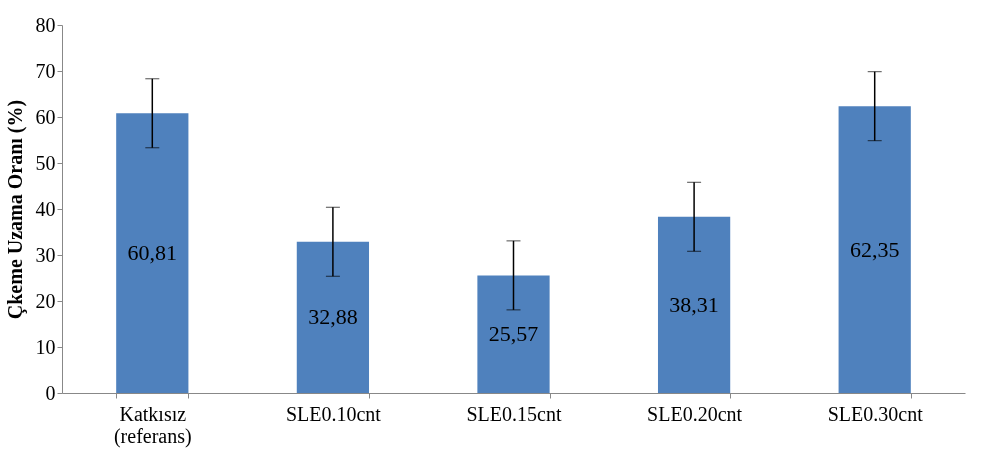  Describe the element at coordinates (45, 208) in the screenshot. I see `y-tick-label: 40` at that location.